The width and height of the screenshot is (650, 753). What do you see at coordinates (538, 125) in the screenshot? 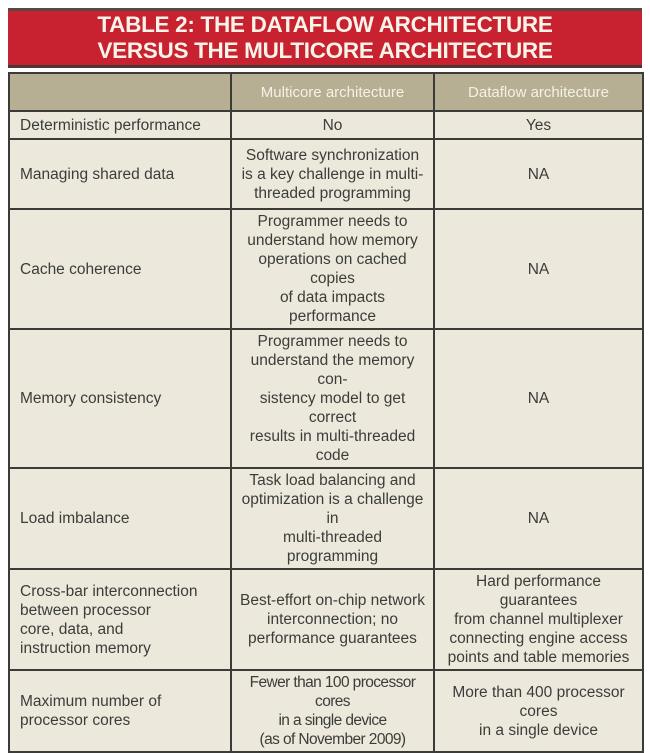
I see `cell-dataflow-deterministic-performance: Yes` at bounding box center [538, 125].